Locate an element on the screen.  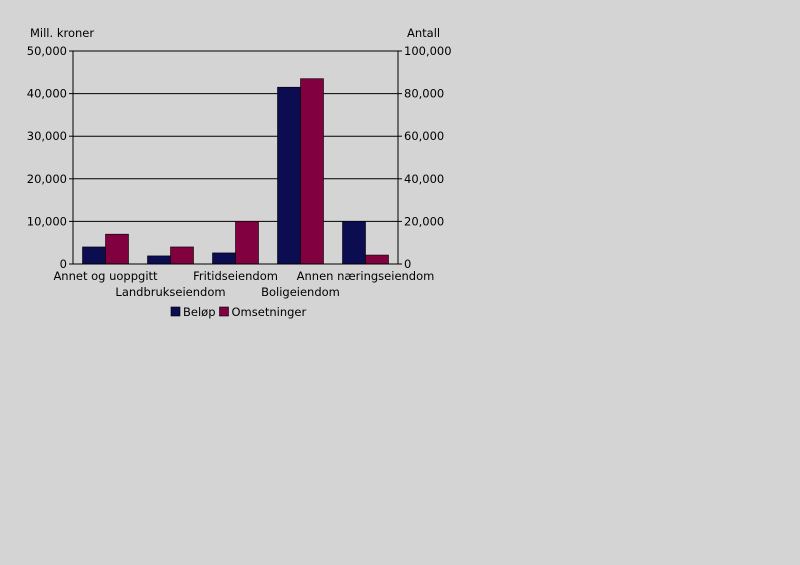
bar-beløp-0 is located at coordinates (94, 255).